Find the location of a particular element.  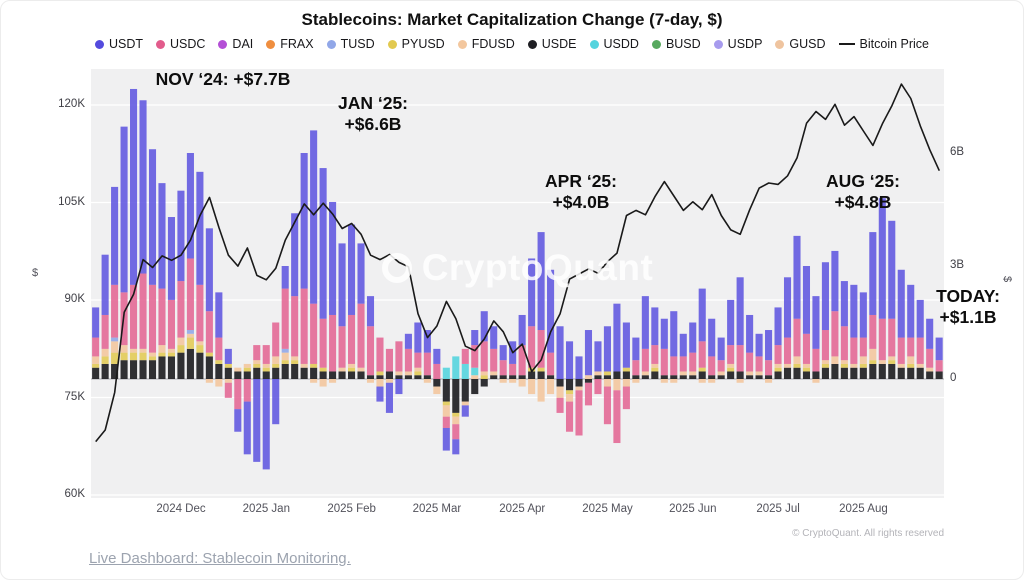

x-axis-tick: 2024 Dec is located at coordinates (181, 509).